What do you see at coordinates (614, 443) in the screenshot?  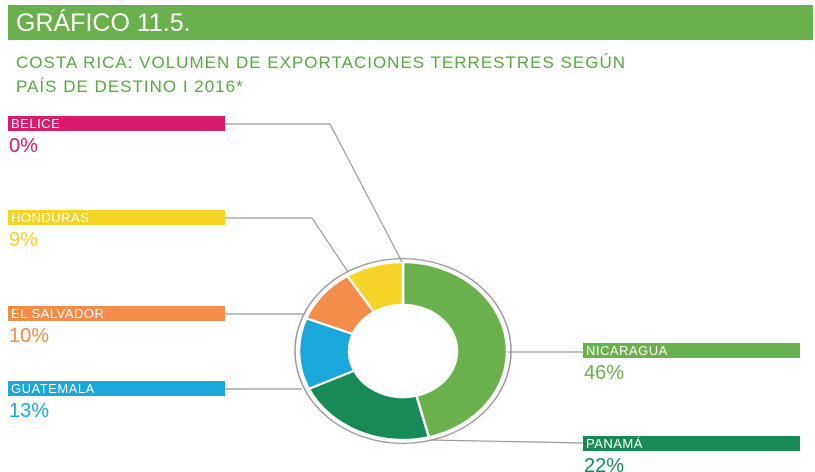 I see `category-label: PANAMÁ` at bounding box center [614, 443].